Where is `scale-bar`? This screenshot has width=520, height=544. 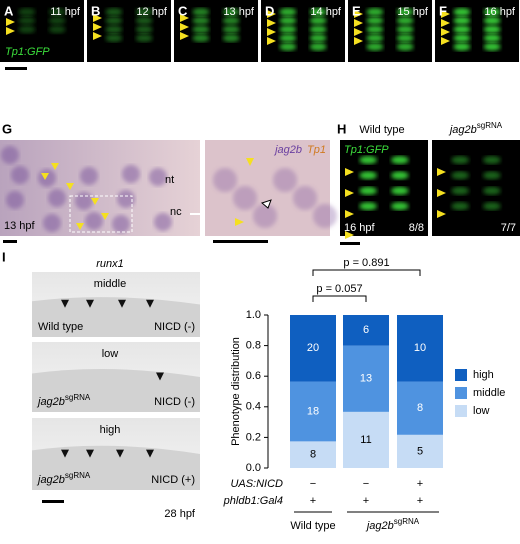
scale-bar is located at coordinates (16, 68).